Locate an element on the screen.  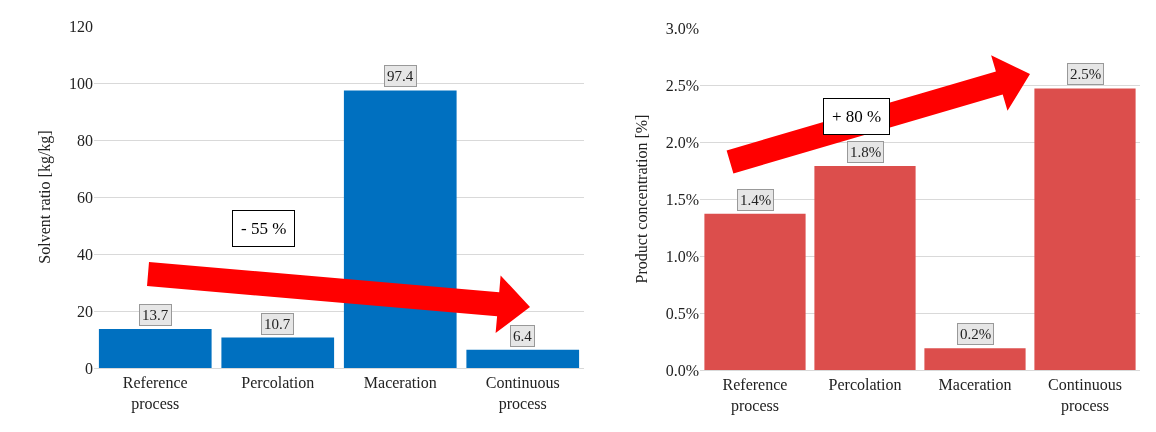
y-axis-title: Product concentration [%] is located at coordinates (641, 199).